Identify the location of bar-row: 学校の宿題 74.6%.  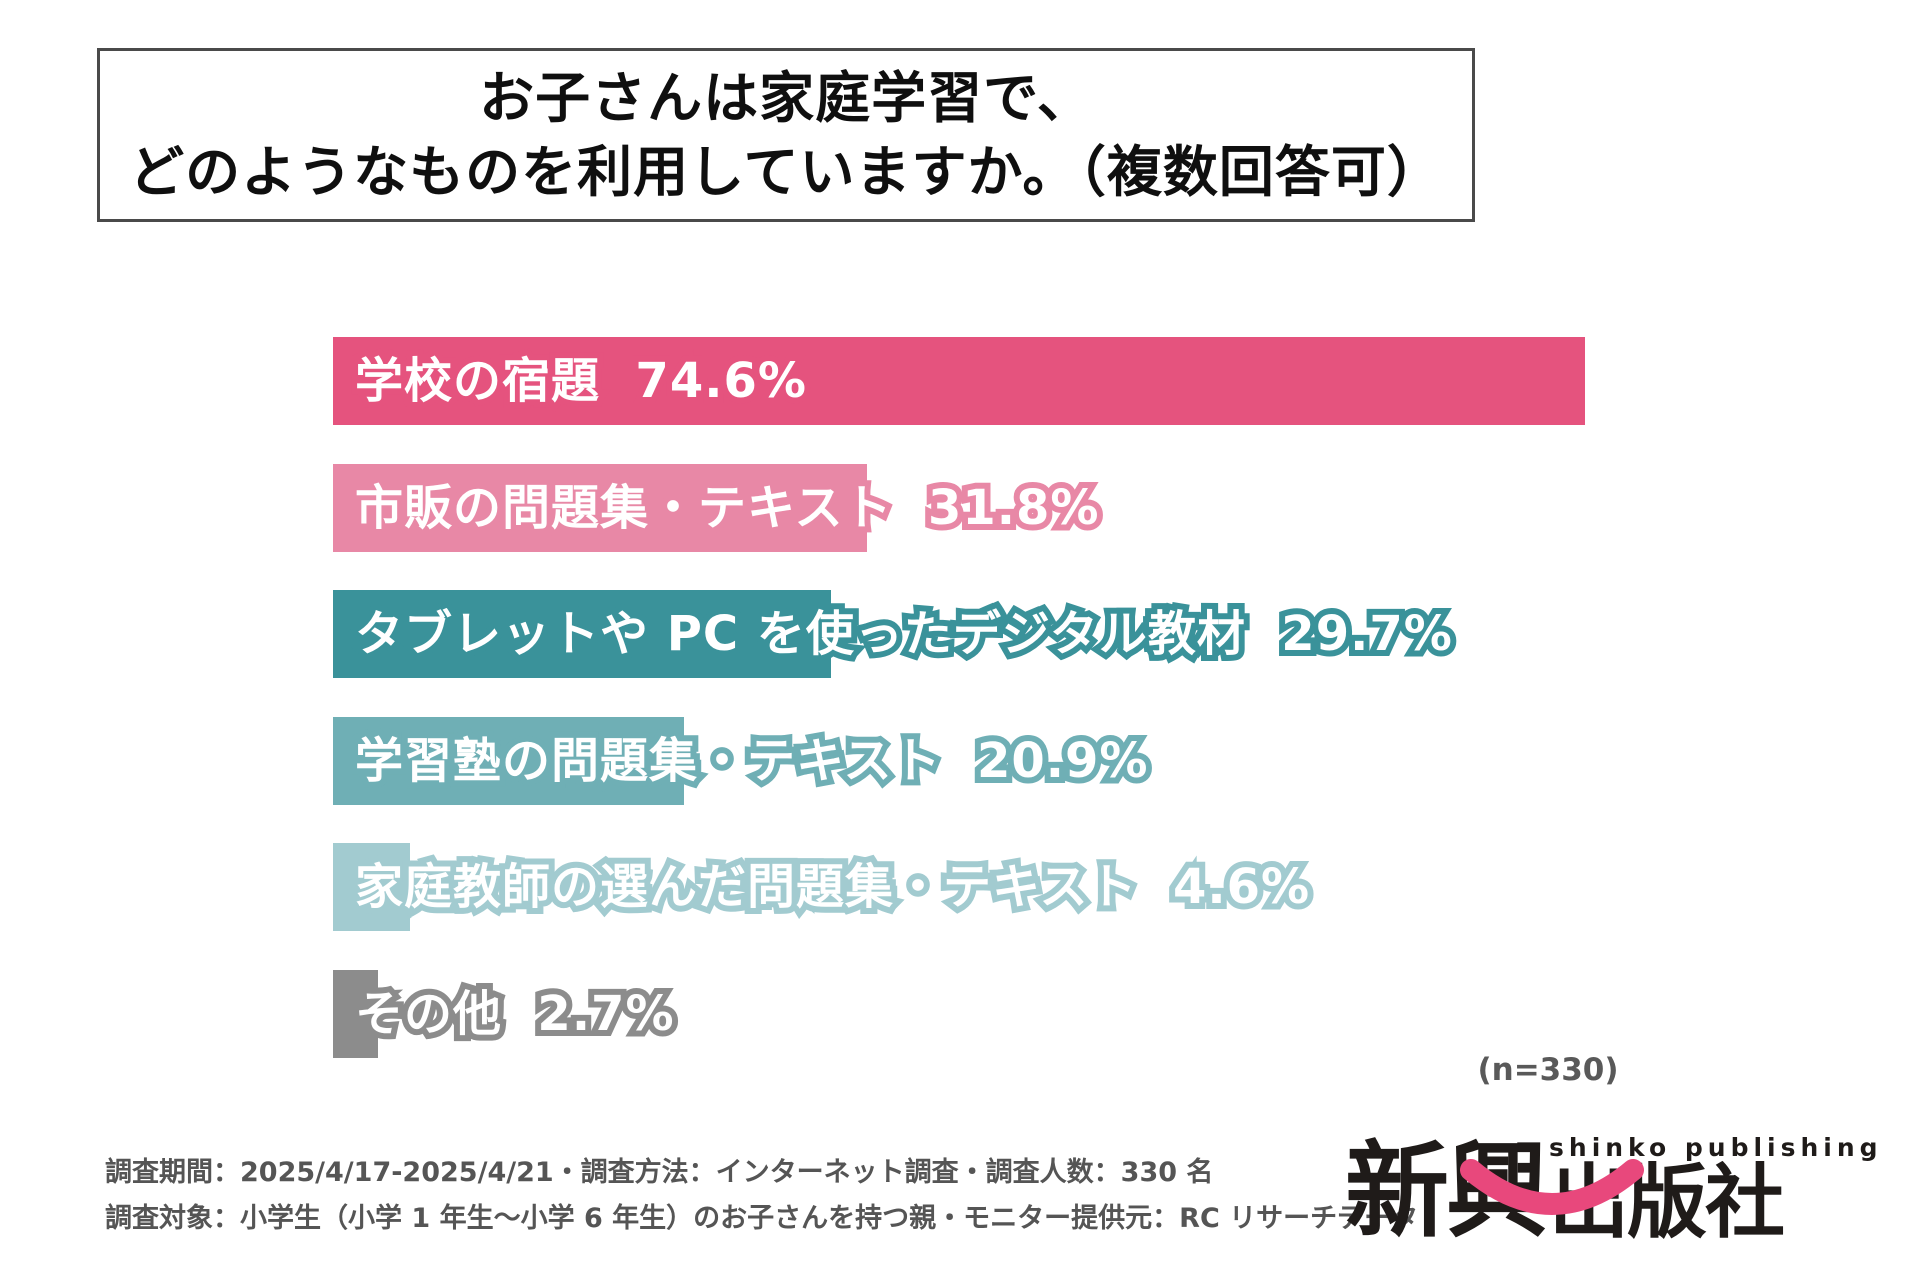
(1083, 381).